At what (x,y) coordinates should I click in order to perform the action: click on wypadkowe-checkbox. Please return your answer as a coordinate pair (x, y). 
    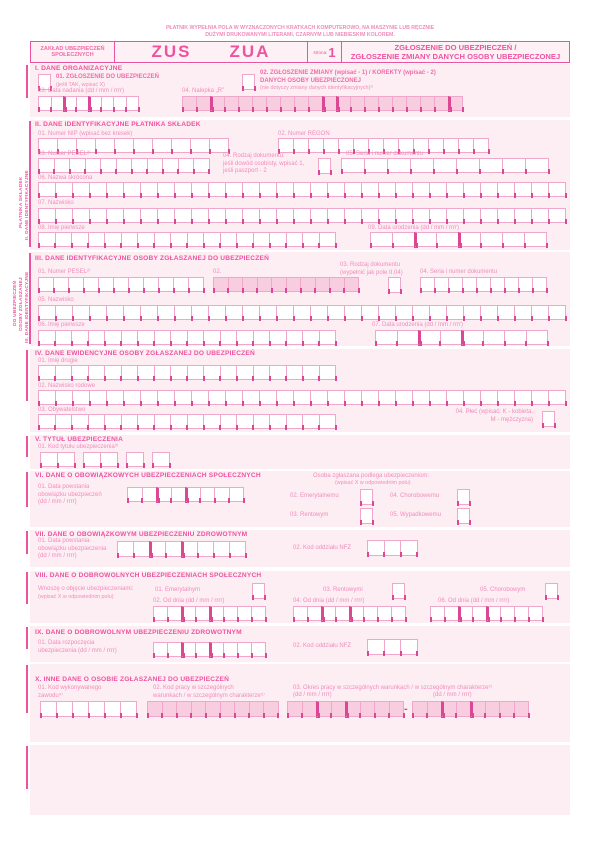
    Looking at the image, I should click on (463, 516).